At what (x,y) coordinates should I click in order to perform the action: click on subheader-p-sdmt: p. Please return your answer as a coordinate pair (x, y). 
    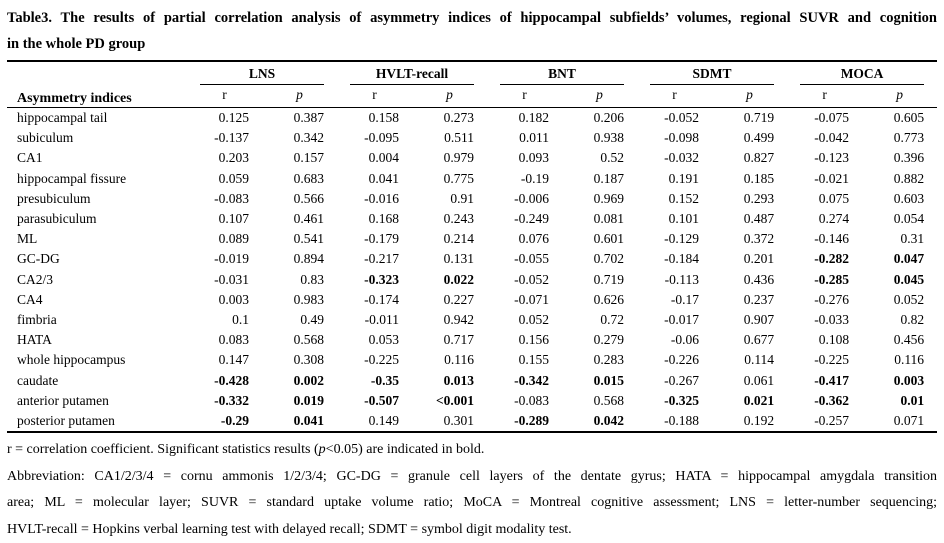
    Looking at the image, I should click on (750, 96).